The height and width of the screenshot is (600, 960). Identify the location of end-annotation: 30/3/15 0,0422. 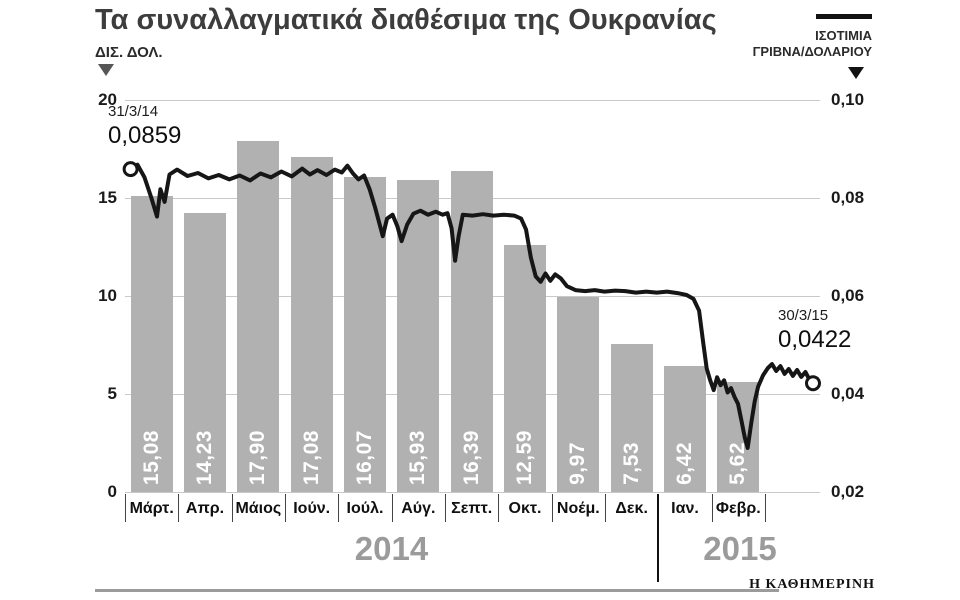
(814, 330).